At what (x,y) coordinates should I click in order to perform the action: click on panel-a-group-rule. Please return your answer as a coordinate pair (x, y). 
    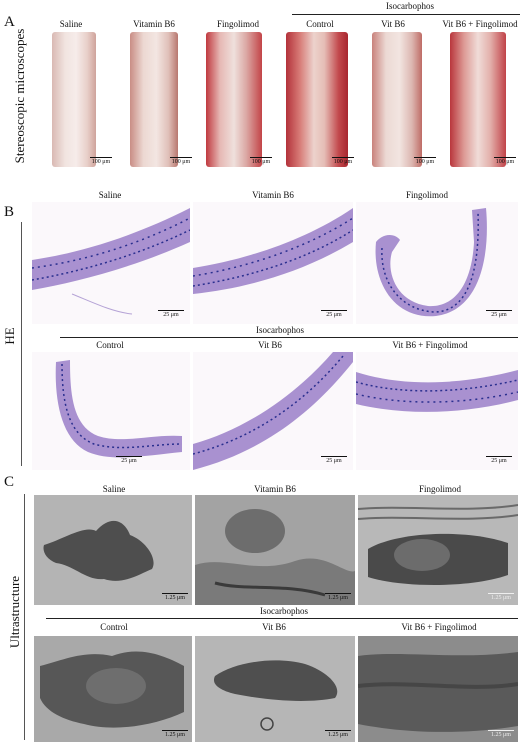
    Looking at the image, I should click on (406, 14).